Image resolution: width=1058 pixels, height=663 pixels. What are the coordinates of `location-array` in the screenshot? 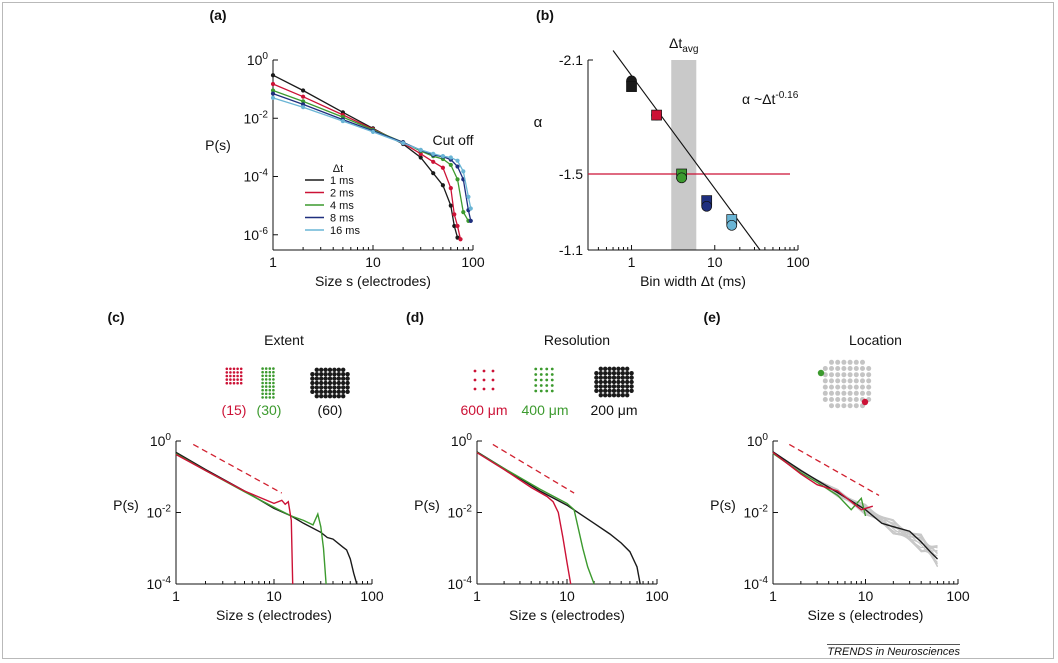 It's located at (847, 384).